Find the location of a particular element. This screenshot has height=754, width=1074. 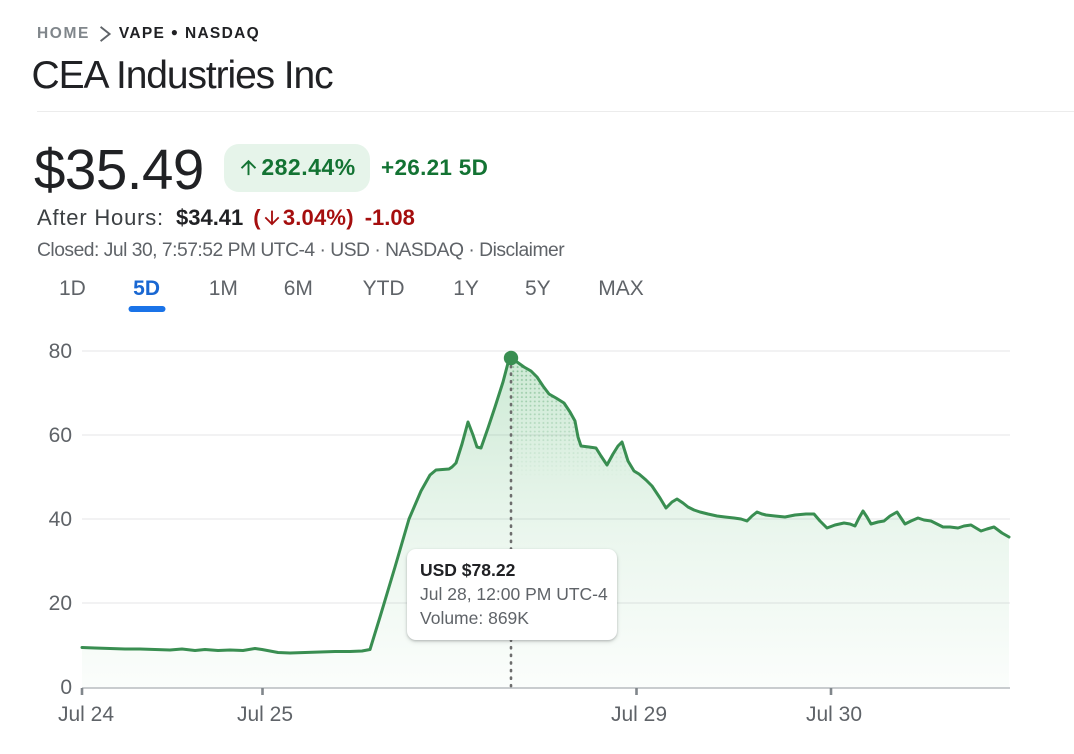

svg-text: 0 is located at coordinates (66, 687).